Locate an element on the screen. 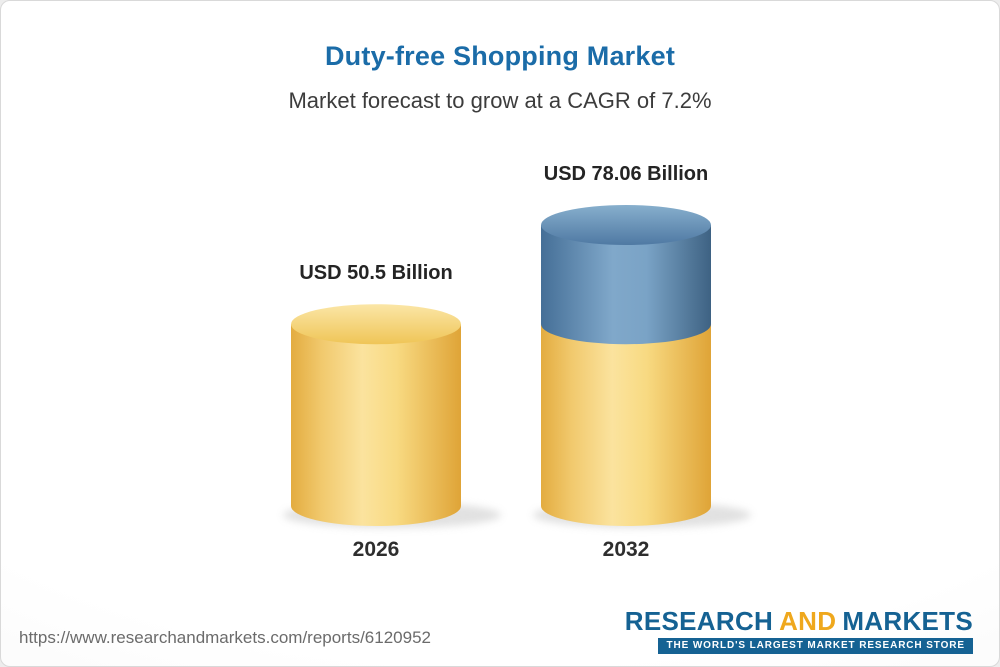 The image size is (1000, 667). chart-title: Duty-free Shopping Market is located at coordinates (500, 56).